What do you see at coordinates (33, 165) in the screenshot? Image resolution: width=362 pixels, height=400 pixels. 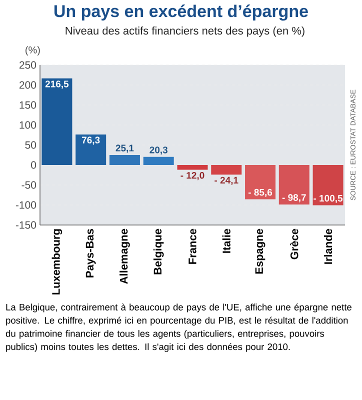 I see `y-tick-label: 0` at bounding box center [33, 165].